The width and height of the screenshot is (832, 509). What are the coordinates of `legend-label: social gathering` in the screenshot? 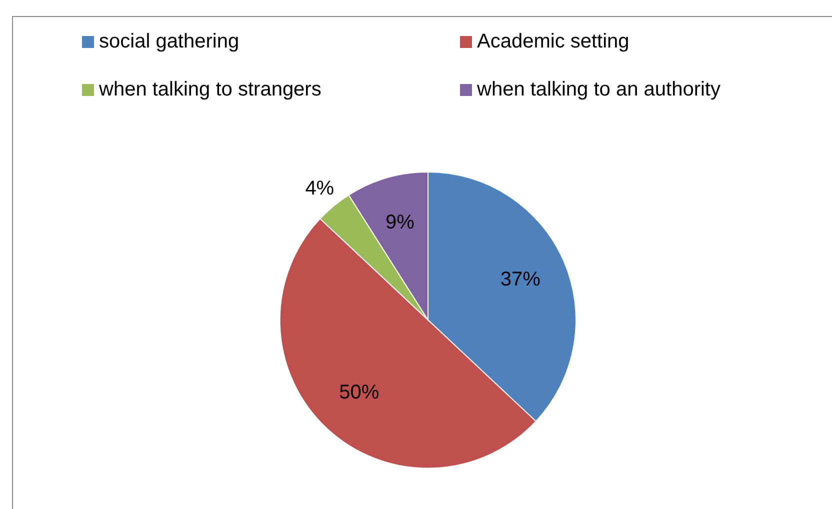 It's located at (169, 41).